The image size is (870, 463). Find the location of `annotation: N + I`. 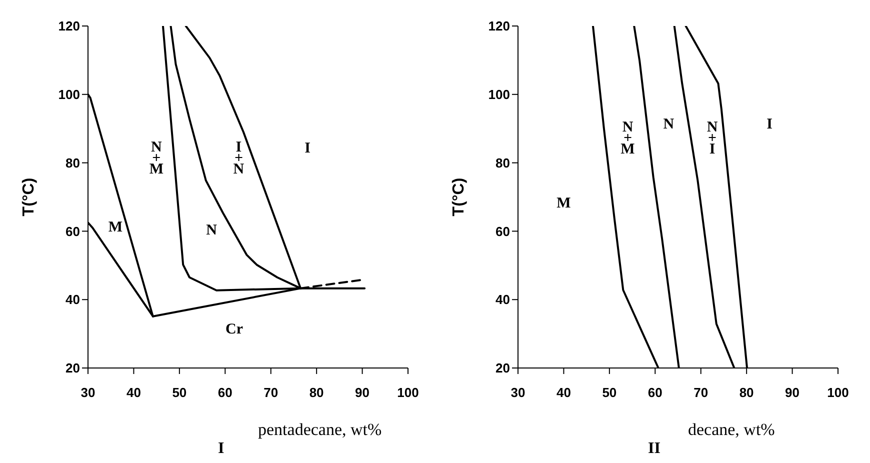

annotation: N + I is located at coordinates (712, 138).